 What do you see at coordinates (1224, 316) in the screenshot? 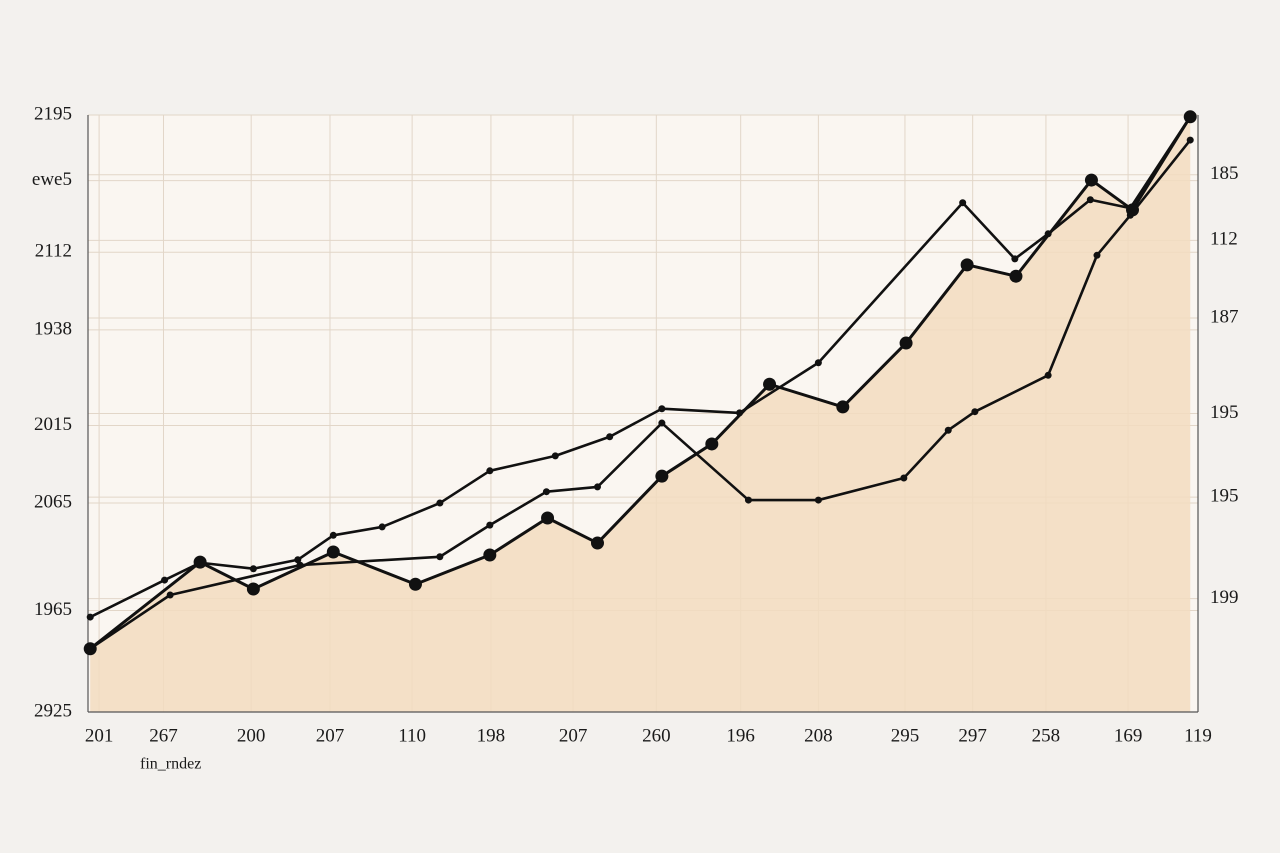
I see `y2-tick-label: 187` at bounding box center [1224, 316].